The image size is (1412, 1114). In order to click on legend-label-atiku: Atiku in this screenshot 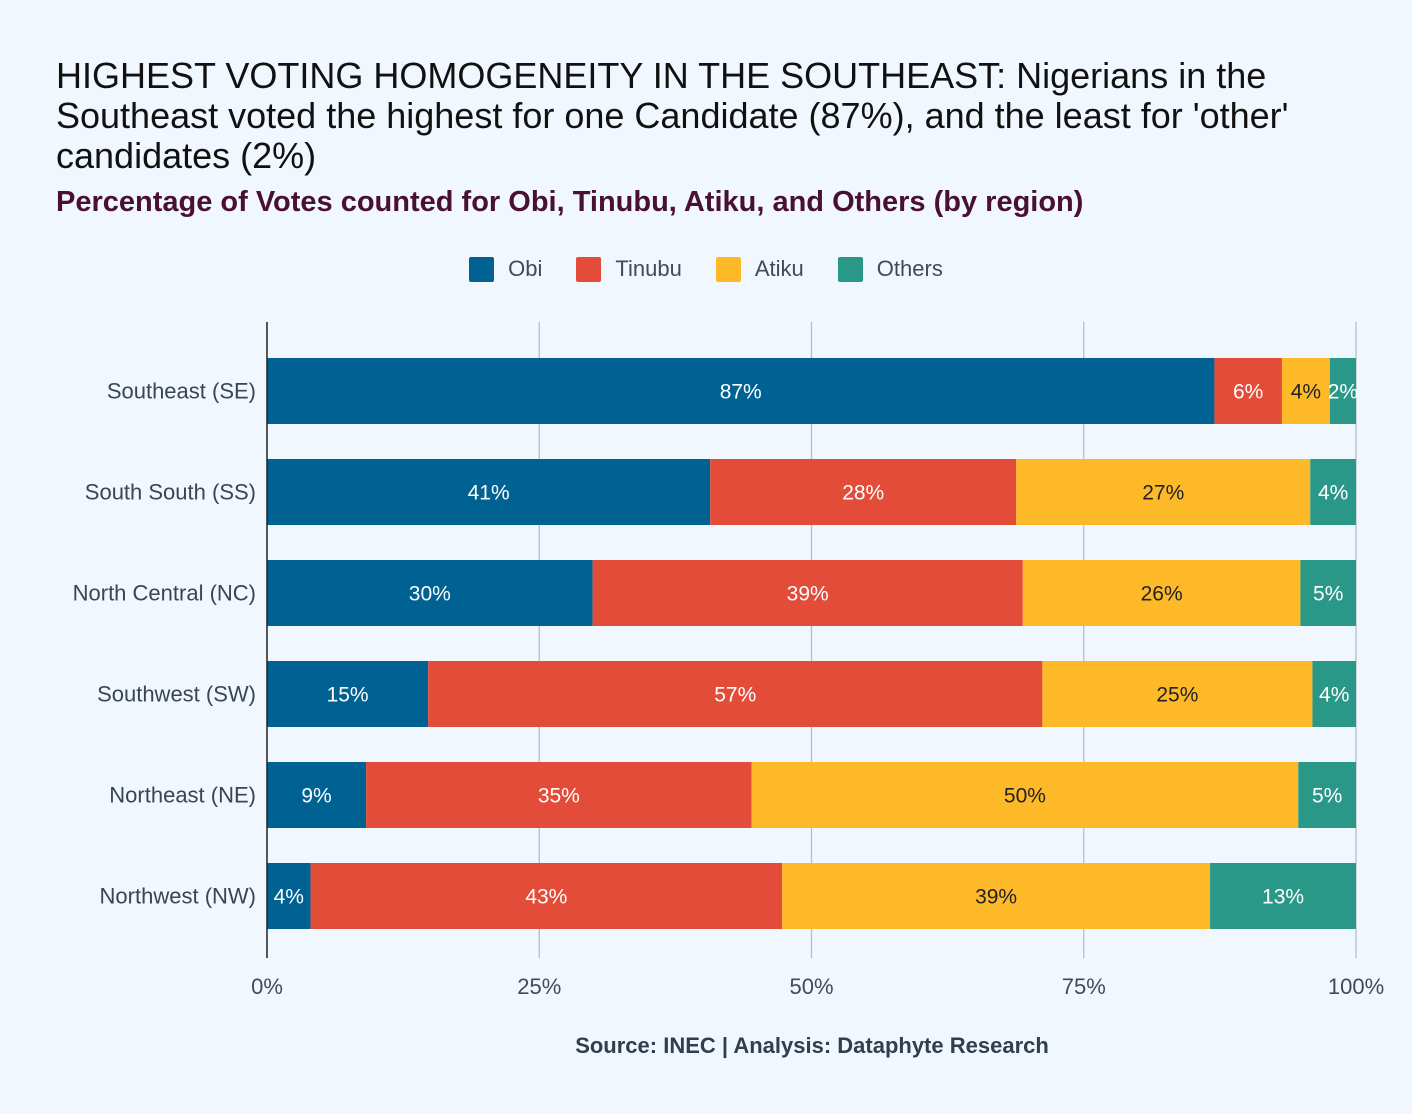, I will do `click(779, 268)`.